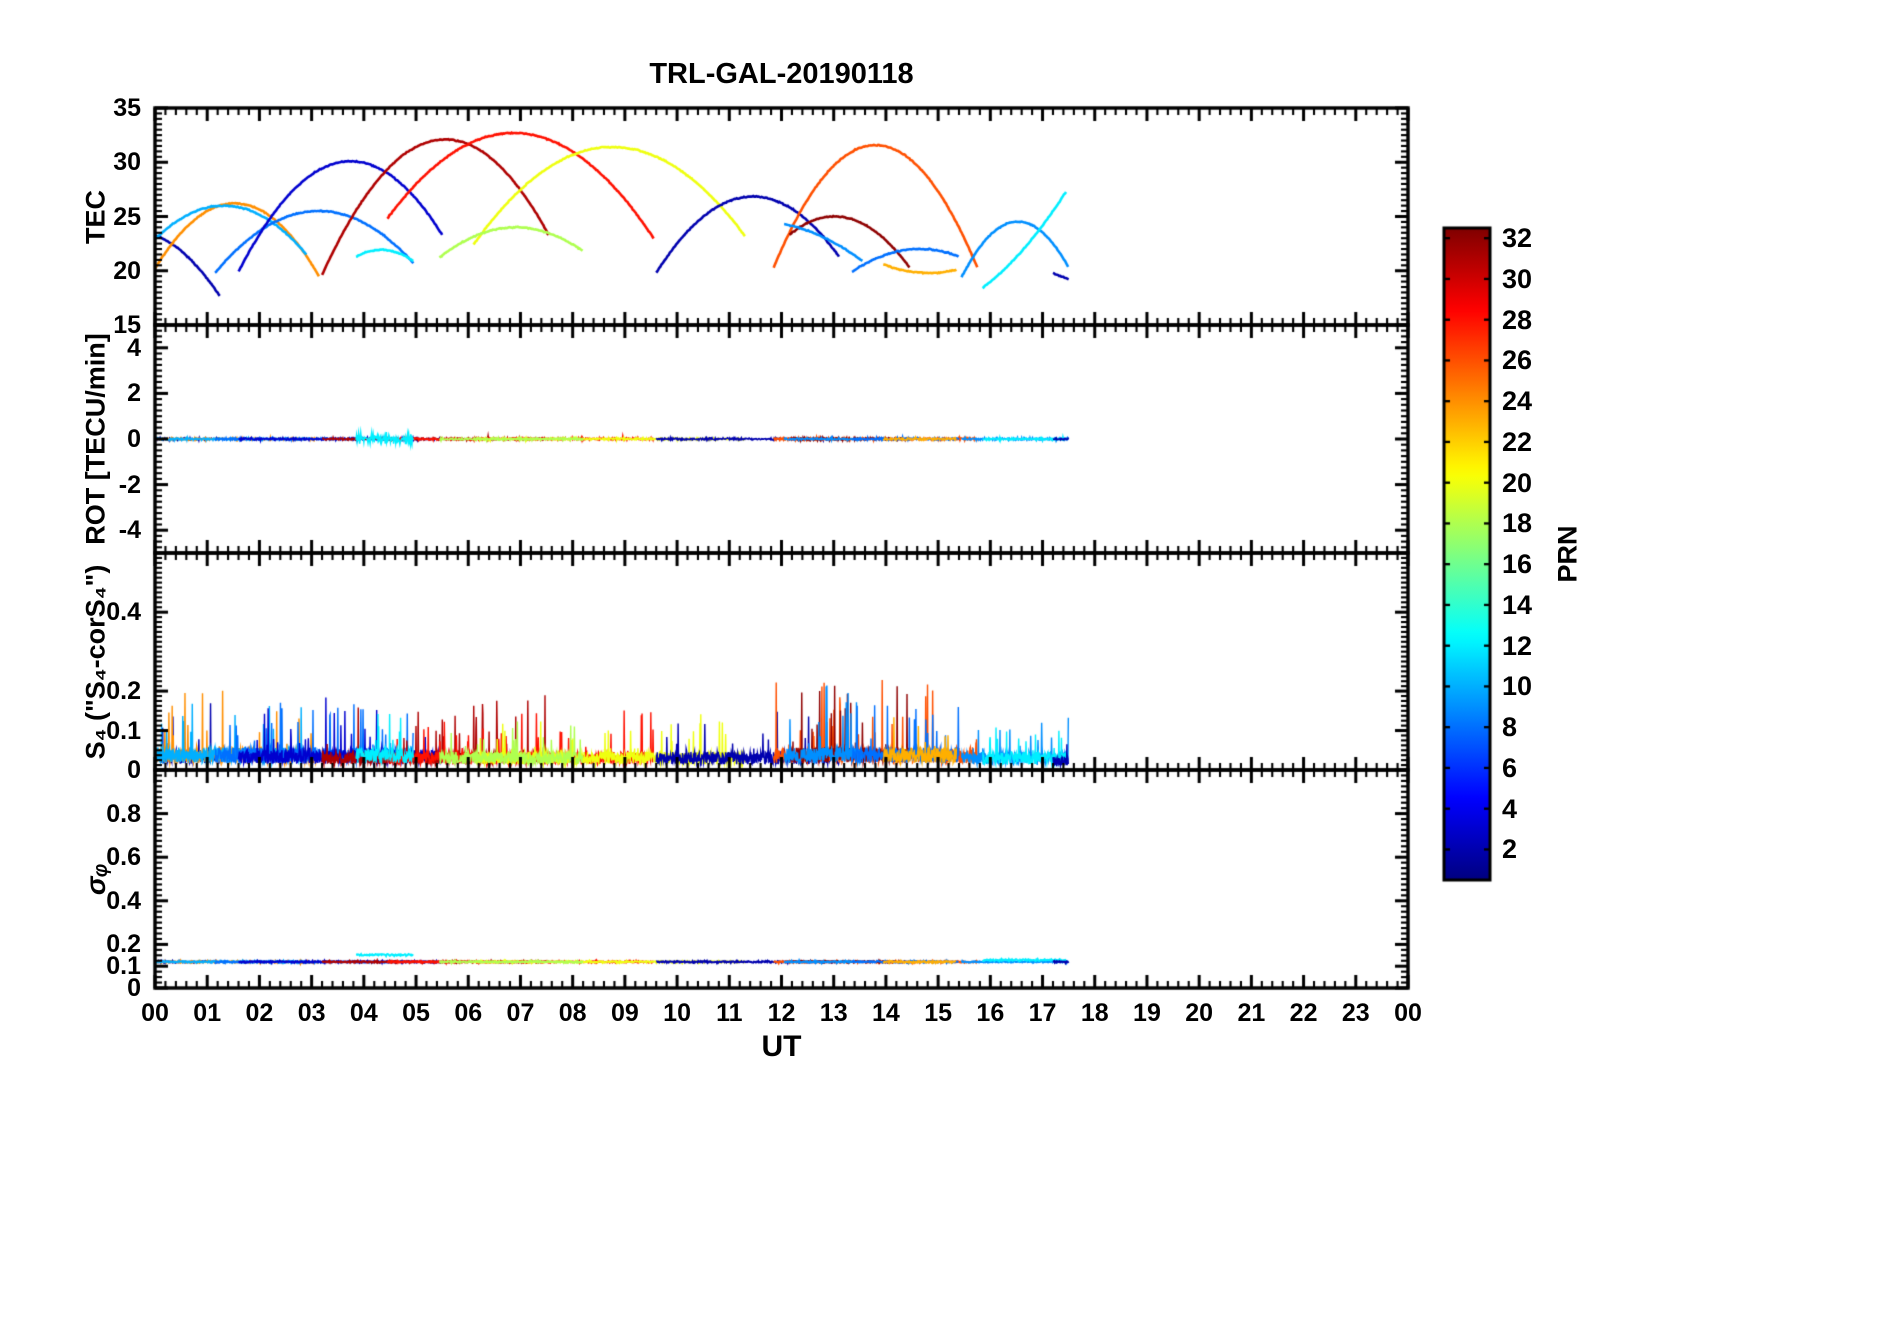 The width and height of the screenshot is (1902, 1330). What do you see at coordinates (781, 74) in the screenshot?
I see `chart-title: TRL-GAL-20190118` at bounding box center [781, 74].